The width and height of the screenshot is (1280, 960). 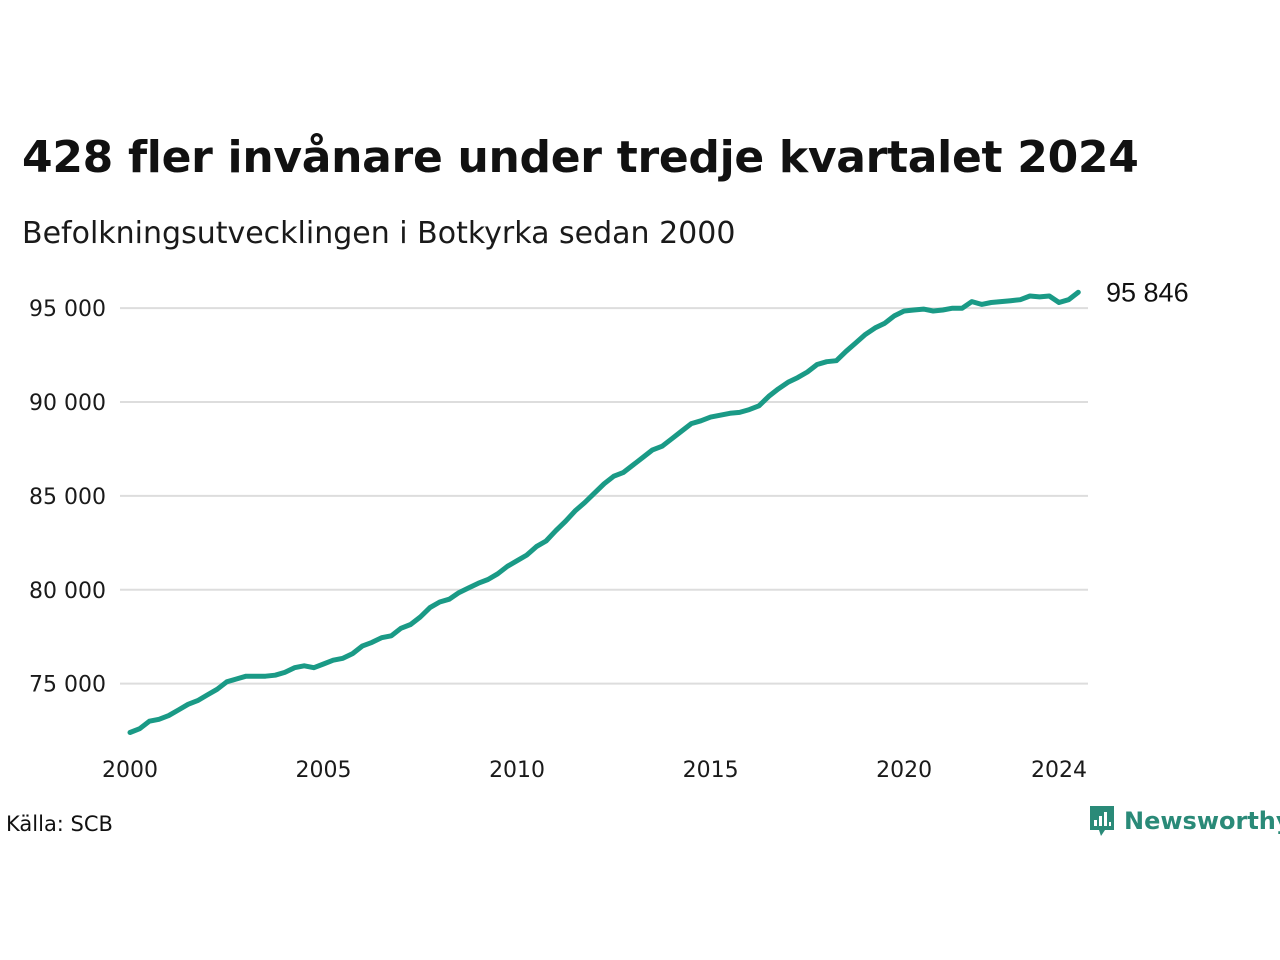 I want to click on newsworthy-logo-icon, so click(x=1102, y=821).